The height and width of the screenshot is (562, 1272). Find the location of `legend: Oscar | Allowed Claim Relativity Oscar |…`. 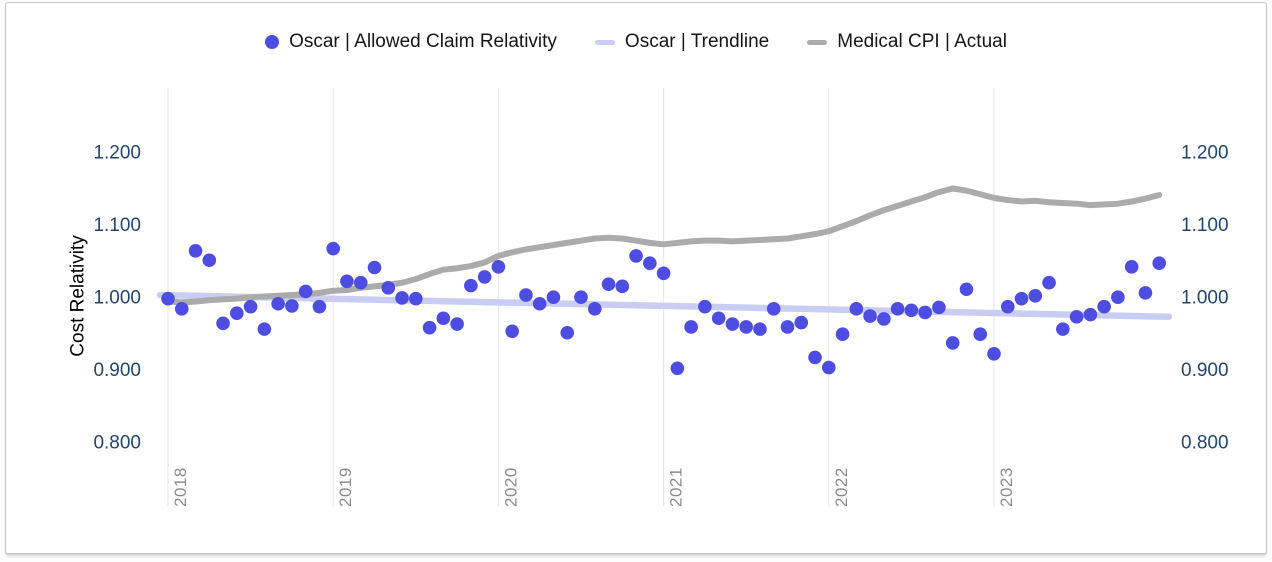

legend: Oscar | Allowed Claim Relativity Oscar |… is located at coordinates (636, 42).